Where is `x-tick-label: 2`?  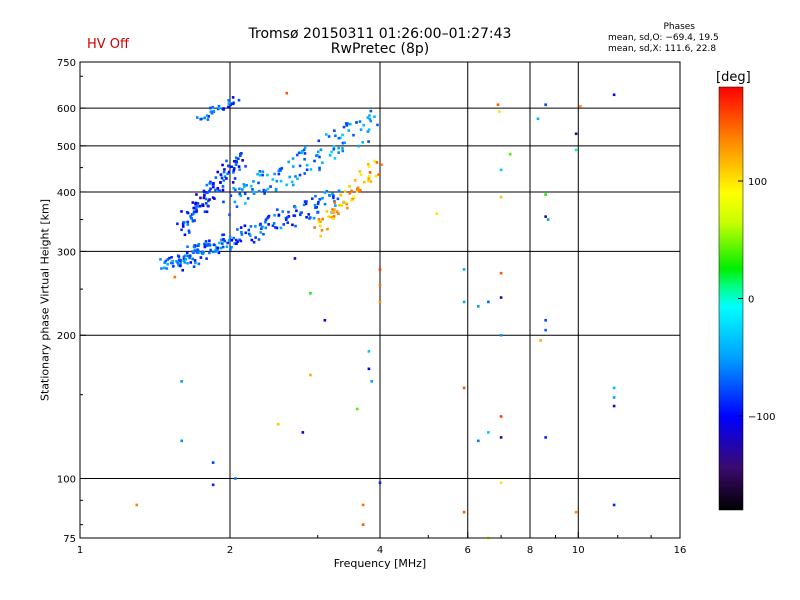 x-tick-label: 2 is located at coordinates (230, 550).